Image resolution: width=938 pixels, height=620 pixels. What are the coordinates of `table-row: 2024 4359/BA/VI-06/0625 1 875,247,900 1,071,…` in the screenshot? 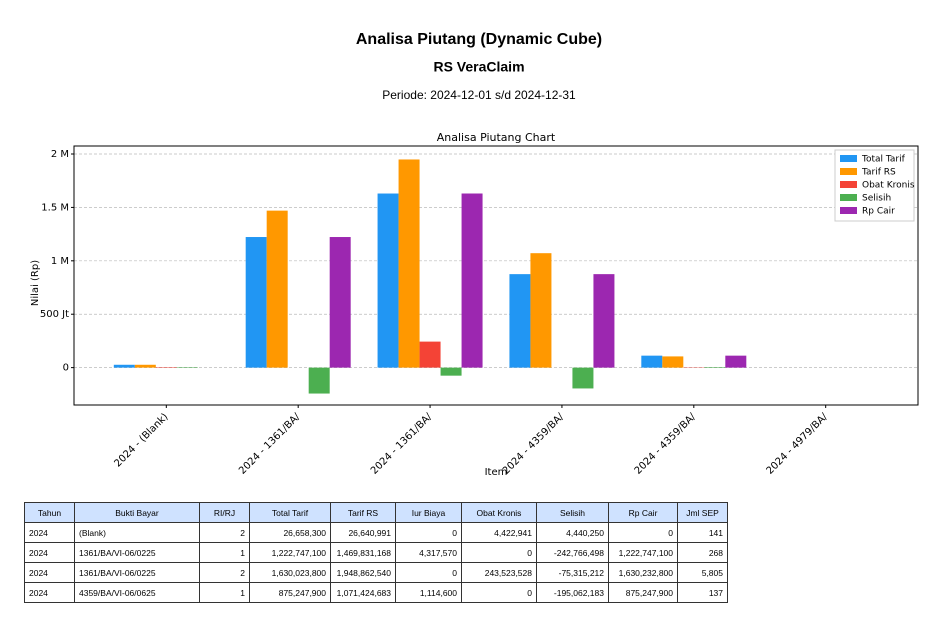 It's located at (376, 592).